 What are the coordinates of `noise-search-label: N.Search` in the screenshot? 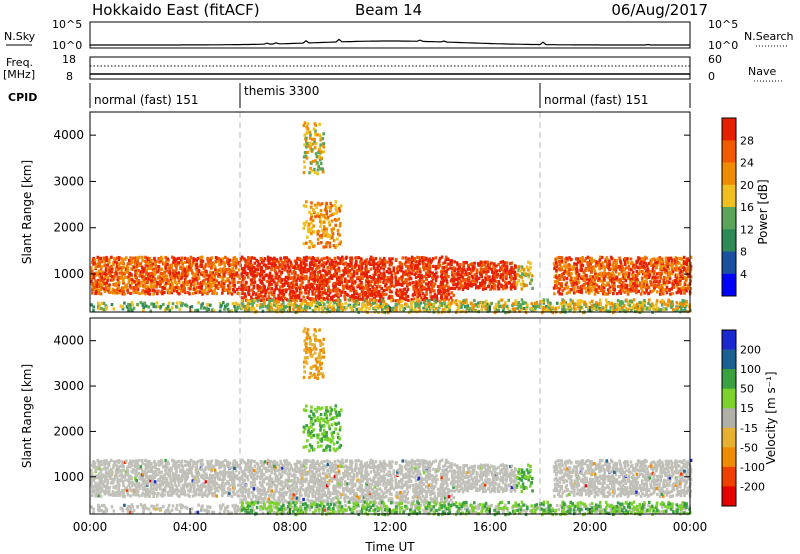 It's located at (769, 36).